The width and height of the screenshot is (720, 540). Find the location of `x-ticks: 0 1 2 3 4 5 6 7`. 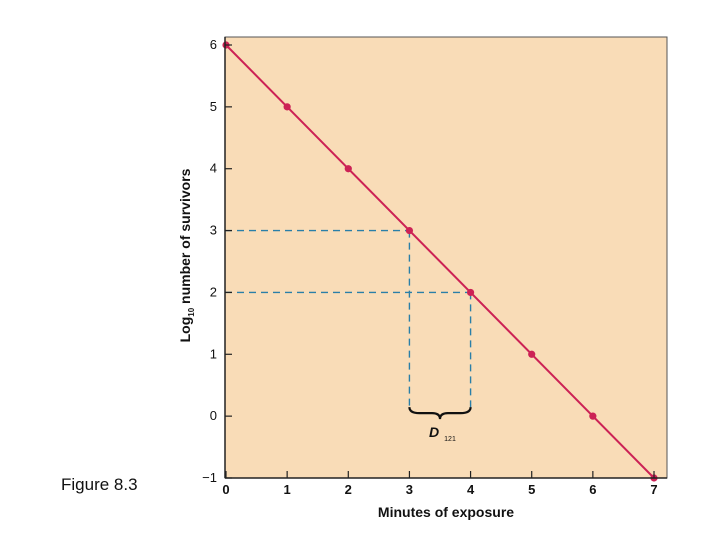

x-ticks: 0 1 2 3 4 5 6 7 is located at coordinates (440, 484).